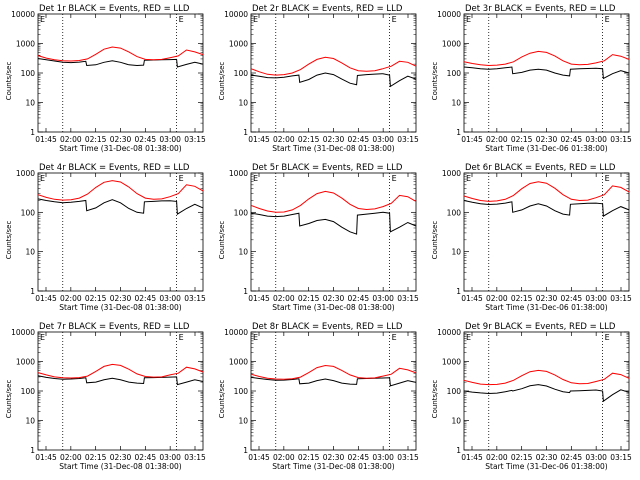 The width and height of the screenshot is (640, 480). I want to click on y-tick-label: 10000, so click(449, 14).